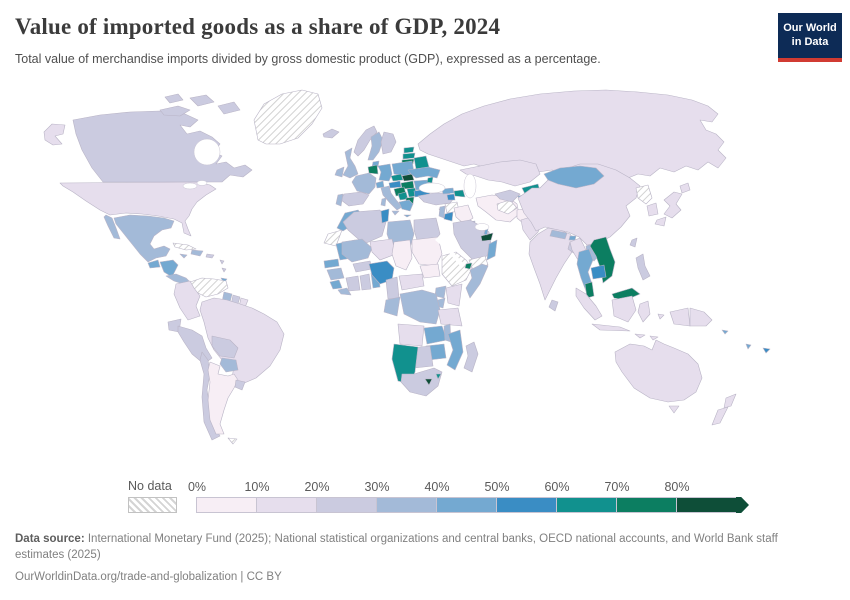 The width and height of the screenshot is (850, 600). I want to click on country-bhutan, so click(572, 238).